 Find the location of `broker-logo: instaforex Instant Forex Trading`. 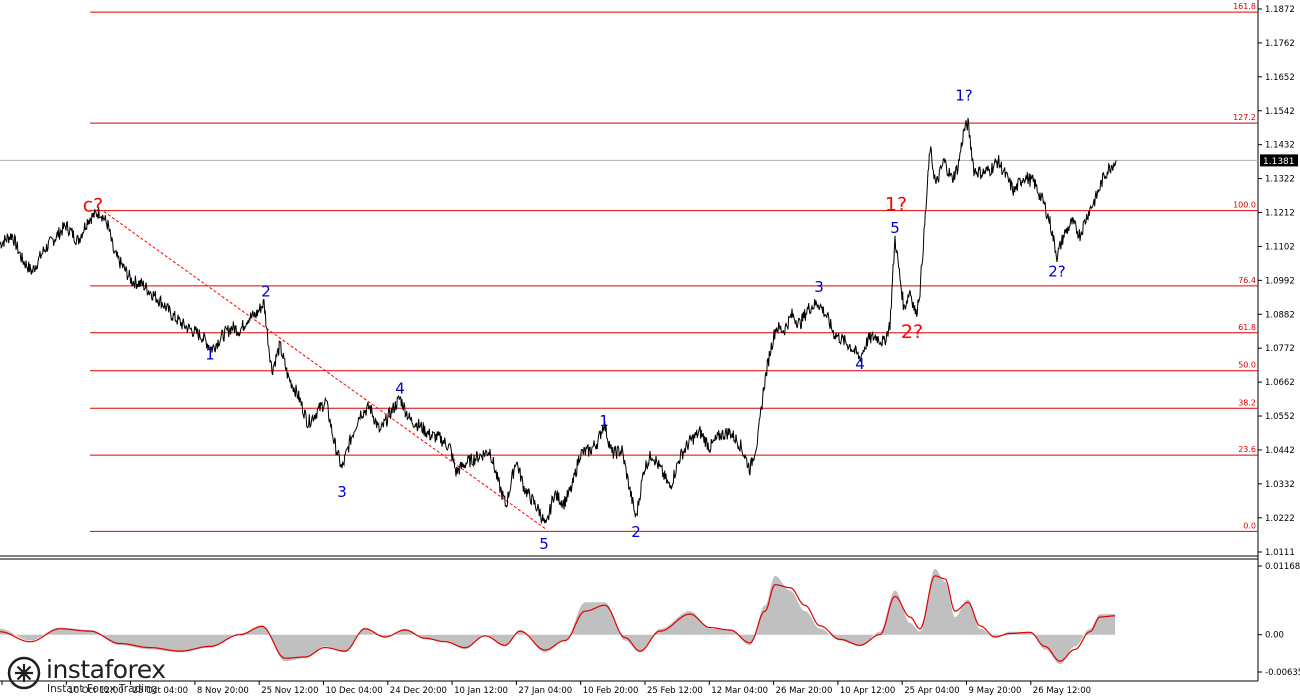

broker-logo: instaforex Instant Forex Trading is located at coordinates (92, 675).